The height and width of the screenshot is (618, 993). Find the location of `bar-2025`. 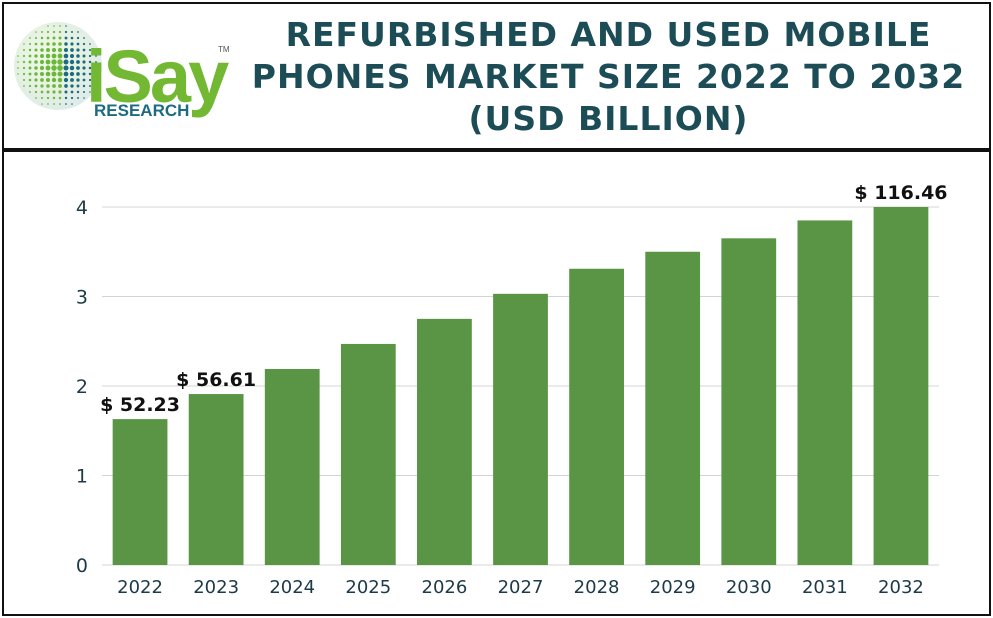

bar-2025 is located at coordinates (368, 454).